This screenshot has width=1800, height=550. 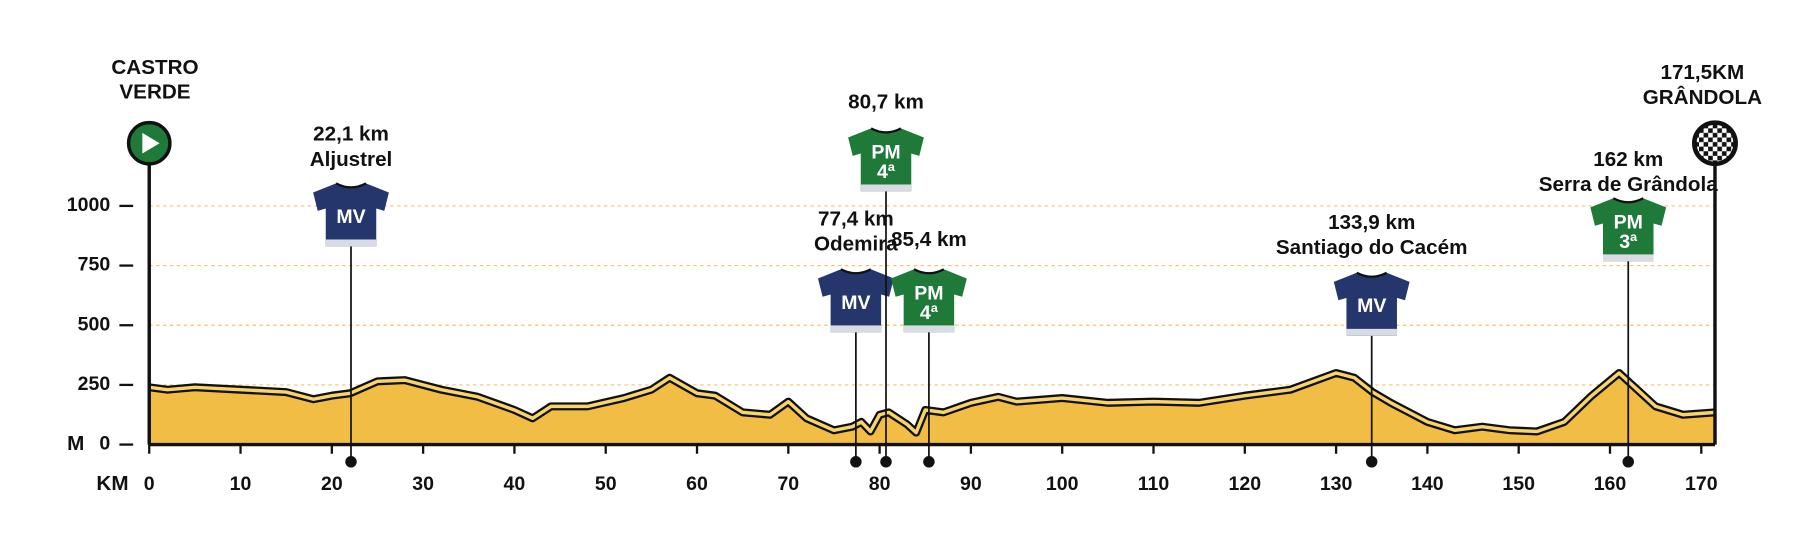 I want to click on jersey-category: 3ª, so click(x=1628, y=242).